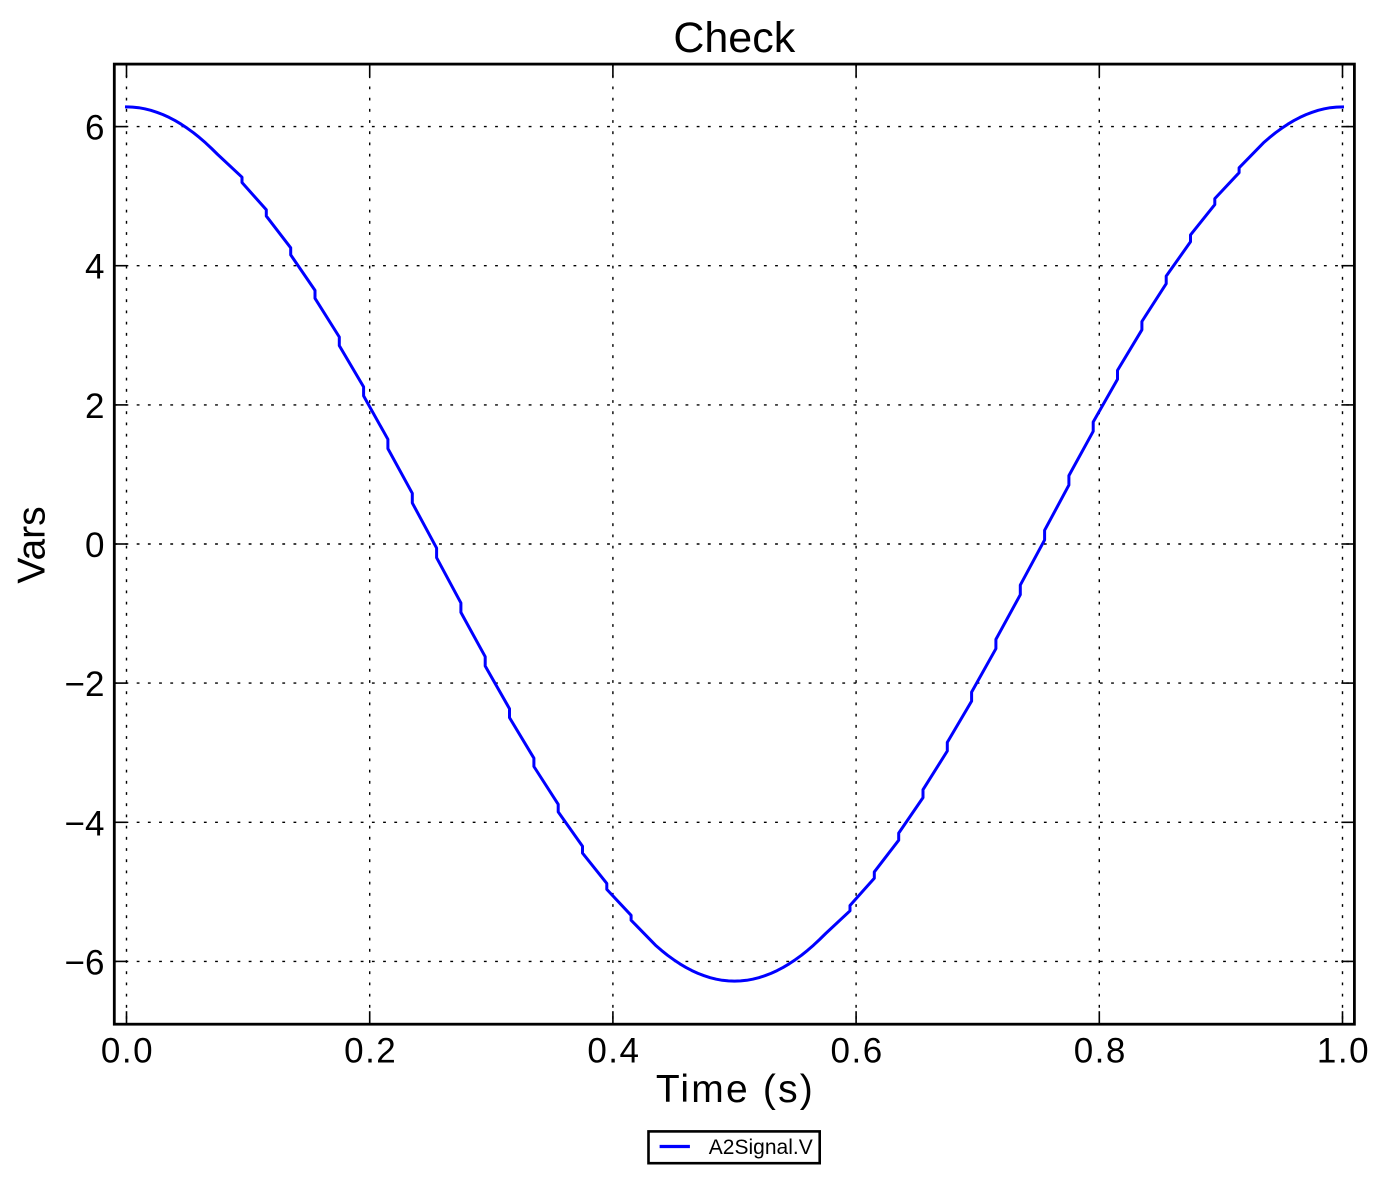 This screenshot has width=1385, height=1184. I want to click on svg-text: Check, so click(734, 38).